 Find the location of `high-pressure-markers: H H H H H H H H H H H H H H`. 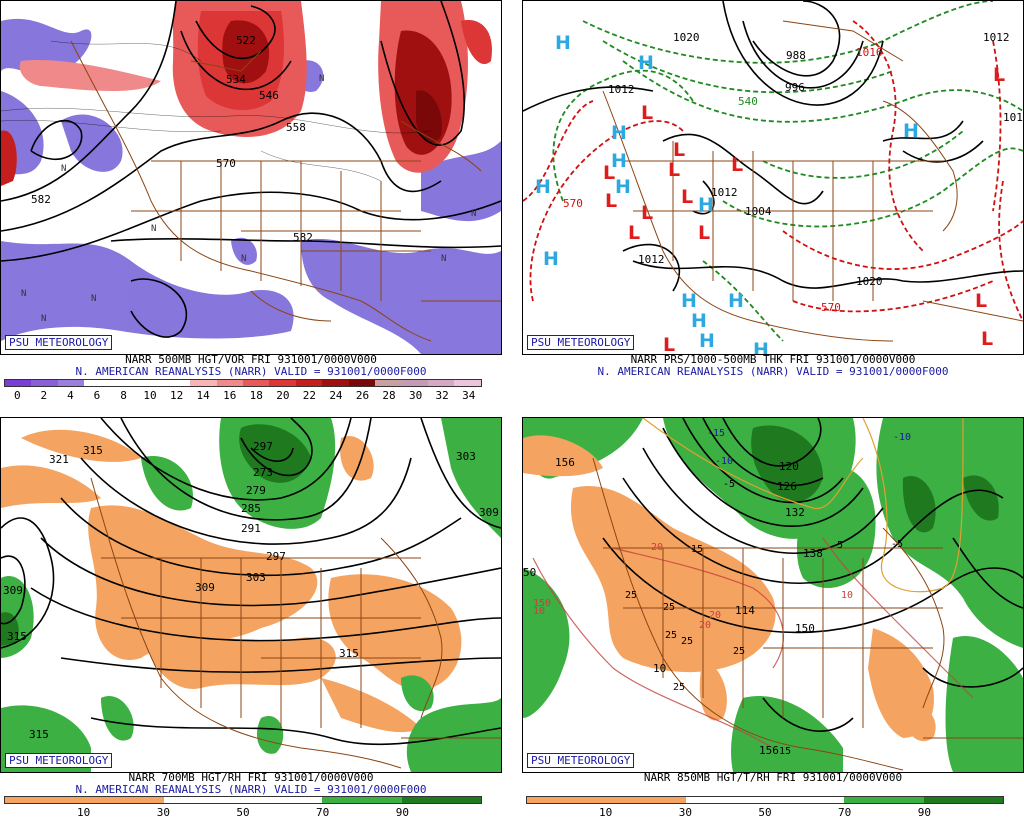

high-pressure-markers: H H H H H H H H H H H H H H is located at coordinates (727, 193).